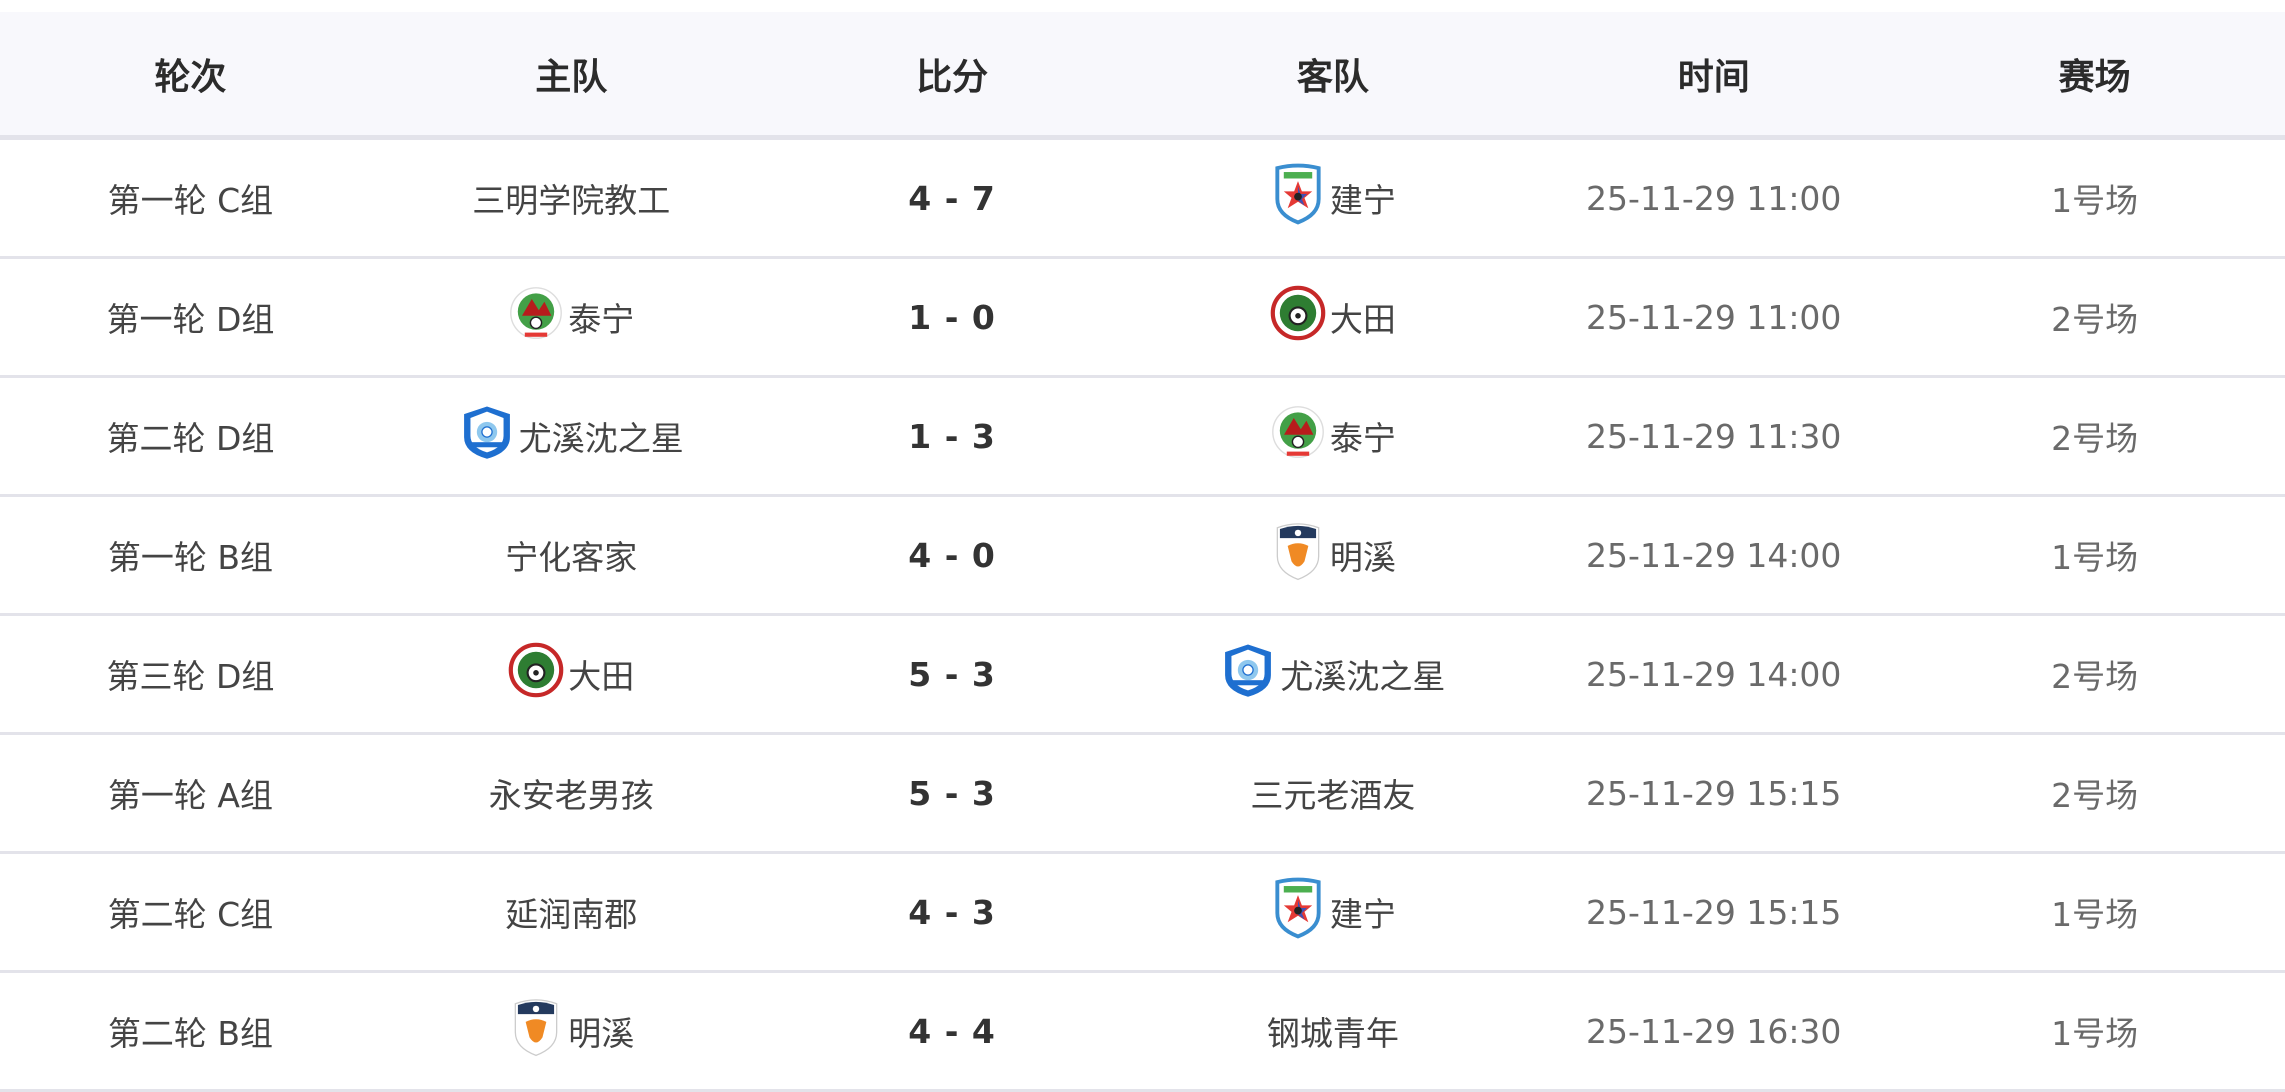 Image resolution: width=2285 pixels, height=1092 pixels. Describe the element at coordinates (190, 1033) in the screenshot. I see `round-cell: 第二轮 B组` at that location.